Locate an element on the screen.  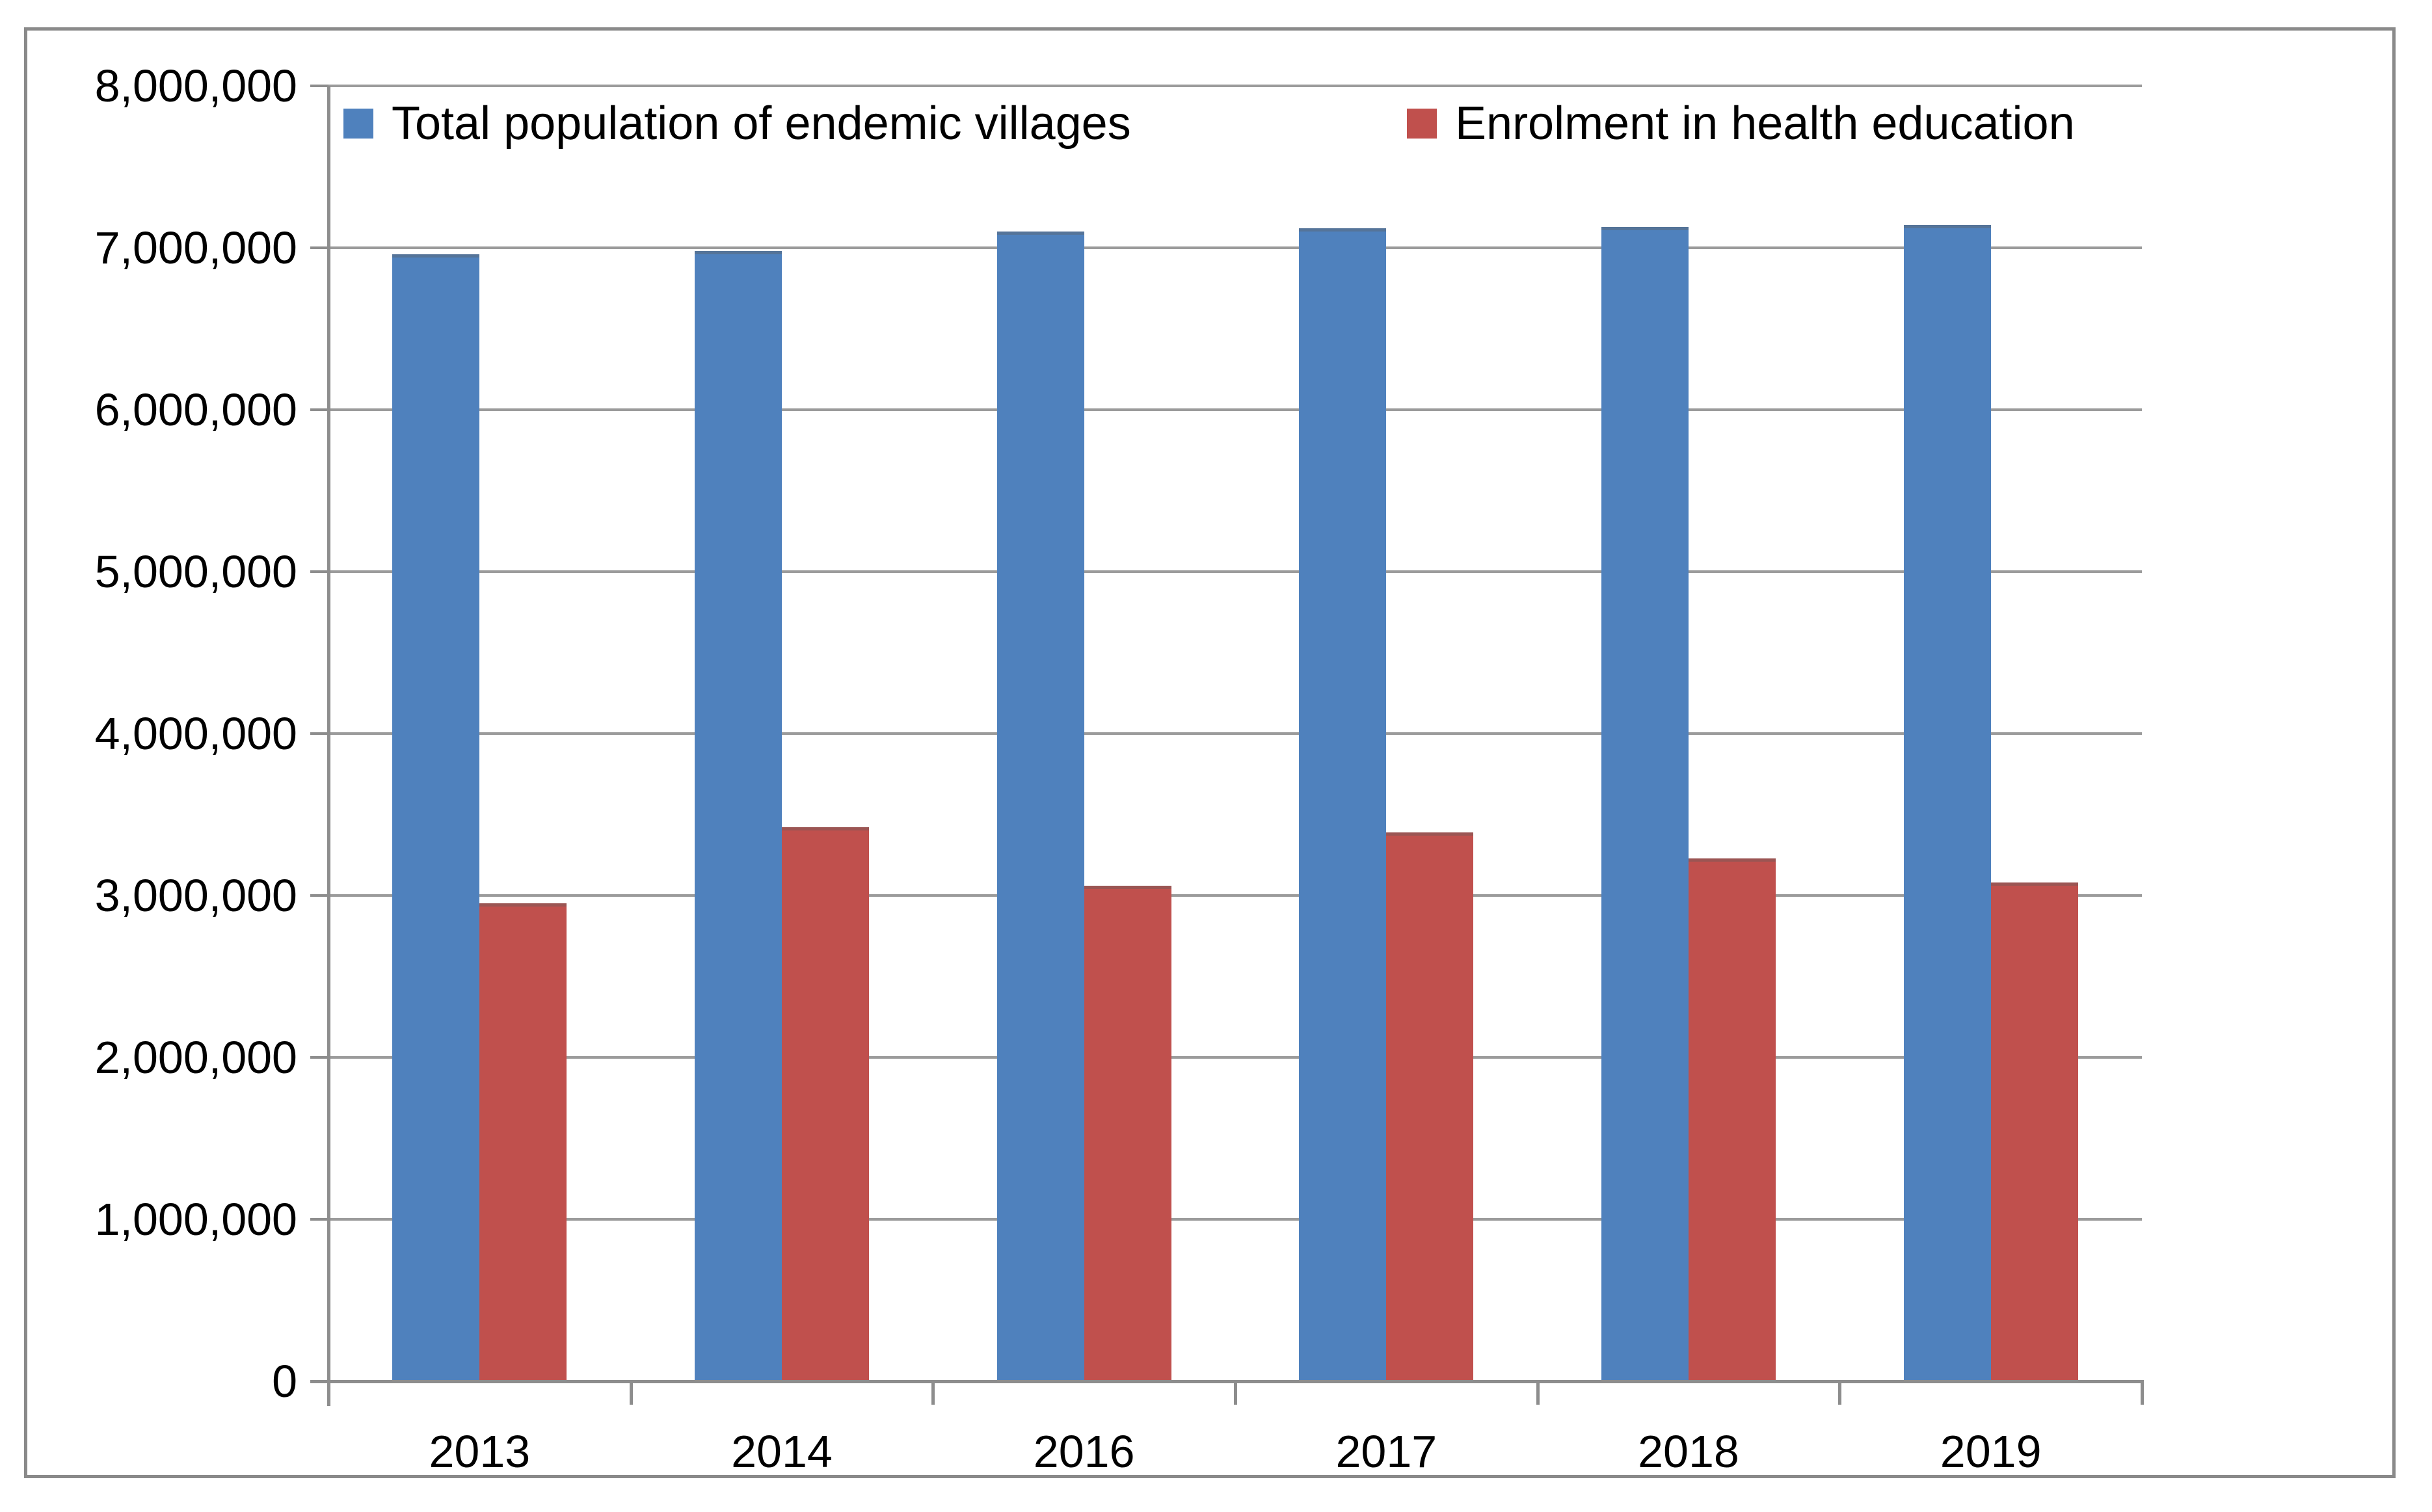
x-axis-label-2019: 2019 is located at coordinates (1991, 1451).